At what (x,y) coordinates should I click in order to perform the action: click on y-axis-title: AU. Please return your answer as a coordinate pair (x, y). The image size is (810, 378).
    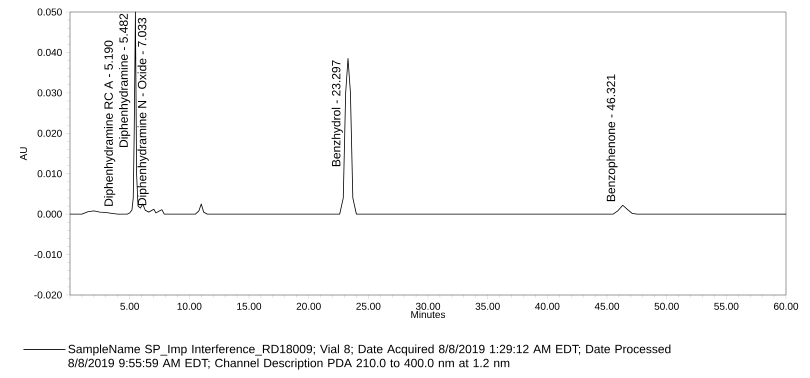
    Looking at the image, I should click on (24, 153).